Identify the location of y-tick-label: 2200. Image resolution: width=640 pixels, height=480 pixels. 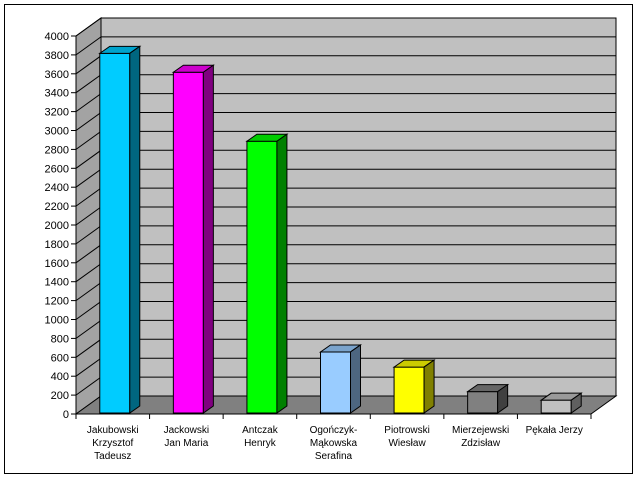
(57, 207).